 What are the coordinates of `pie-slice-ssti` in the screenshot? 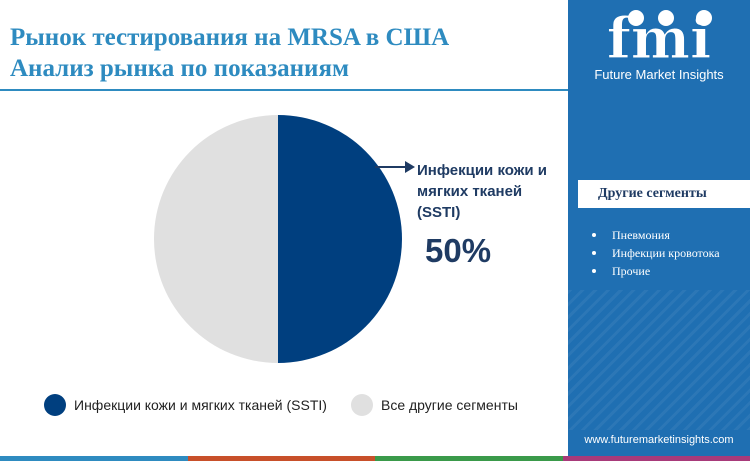 It's located at (340, 239).